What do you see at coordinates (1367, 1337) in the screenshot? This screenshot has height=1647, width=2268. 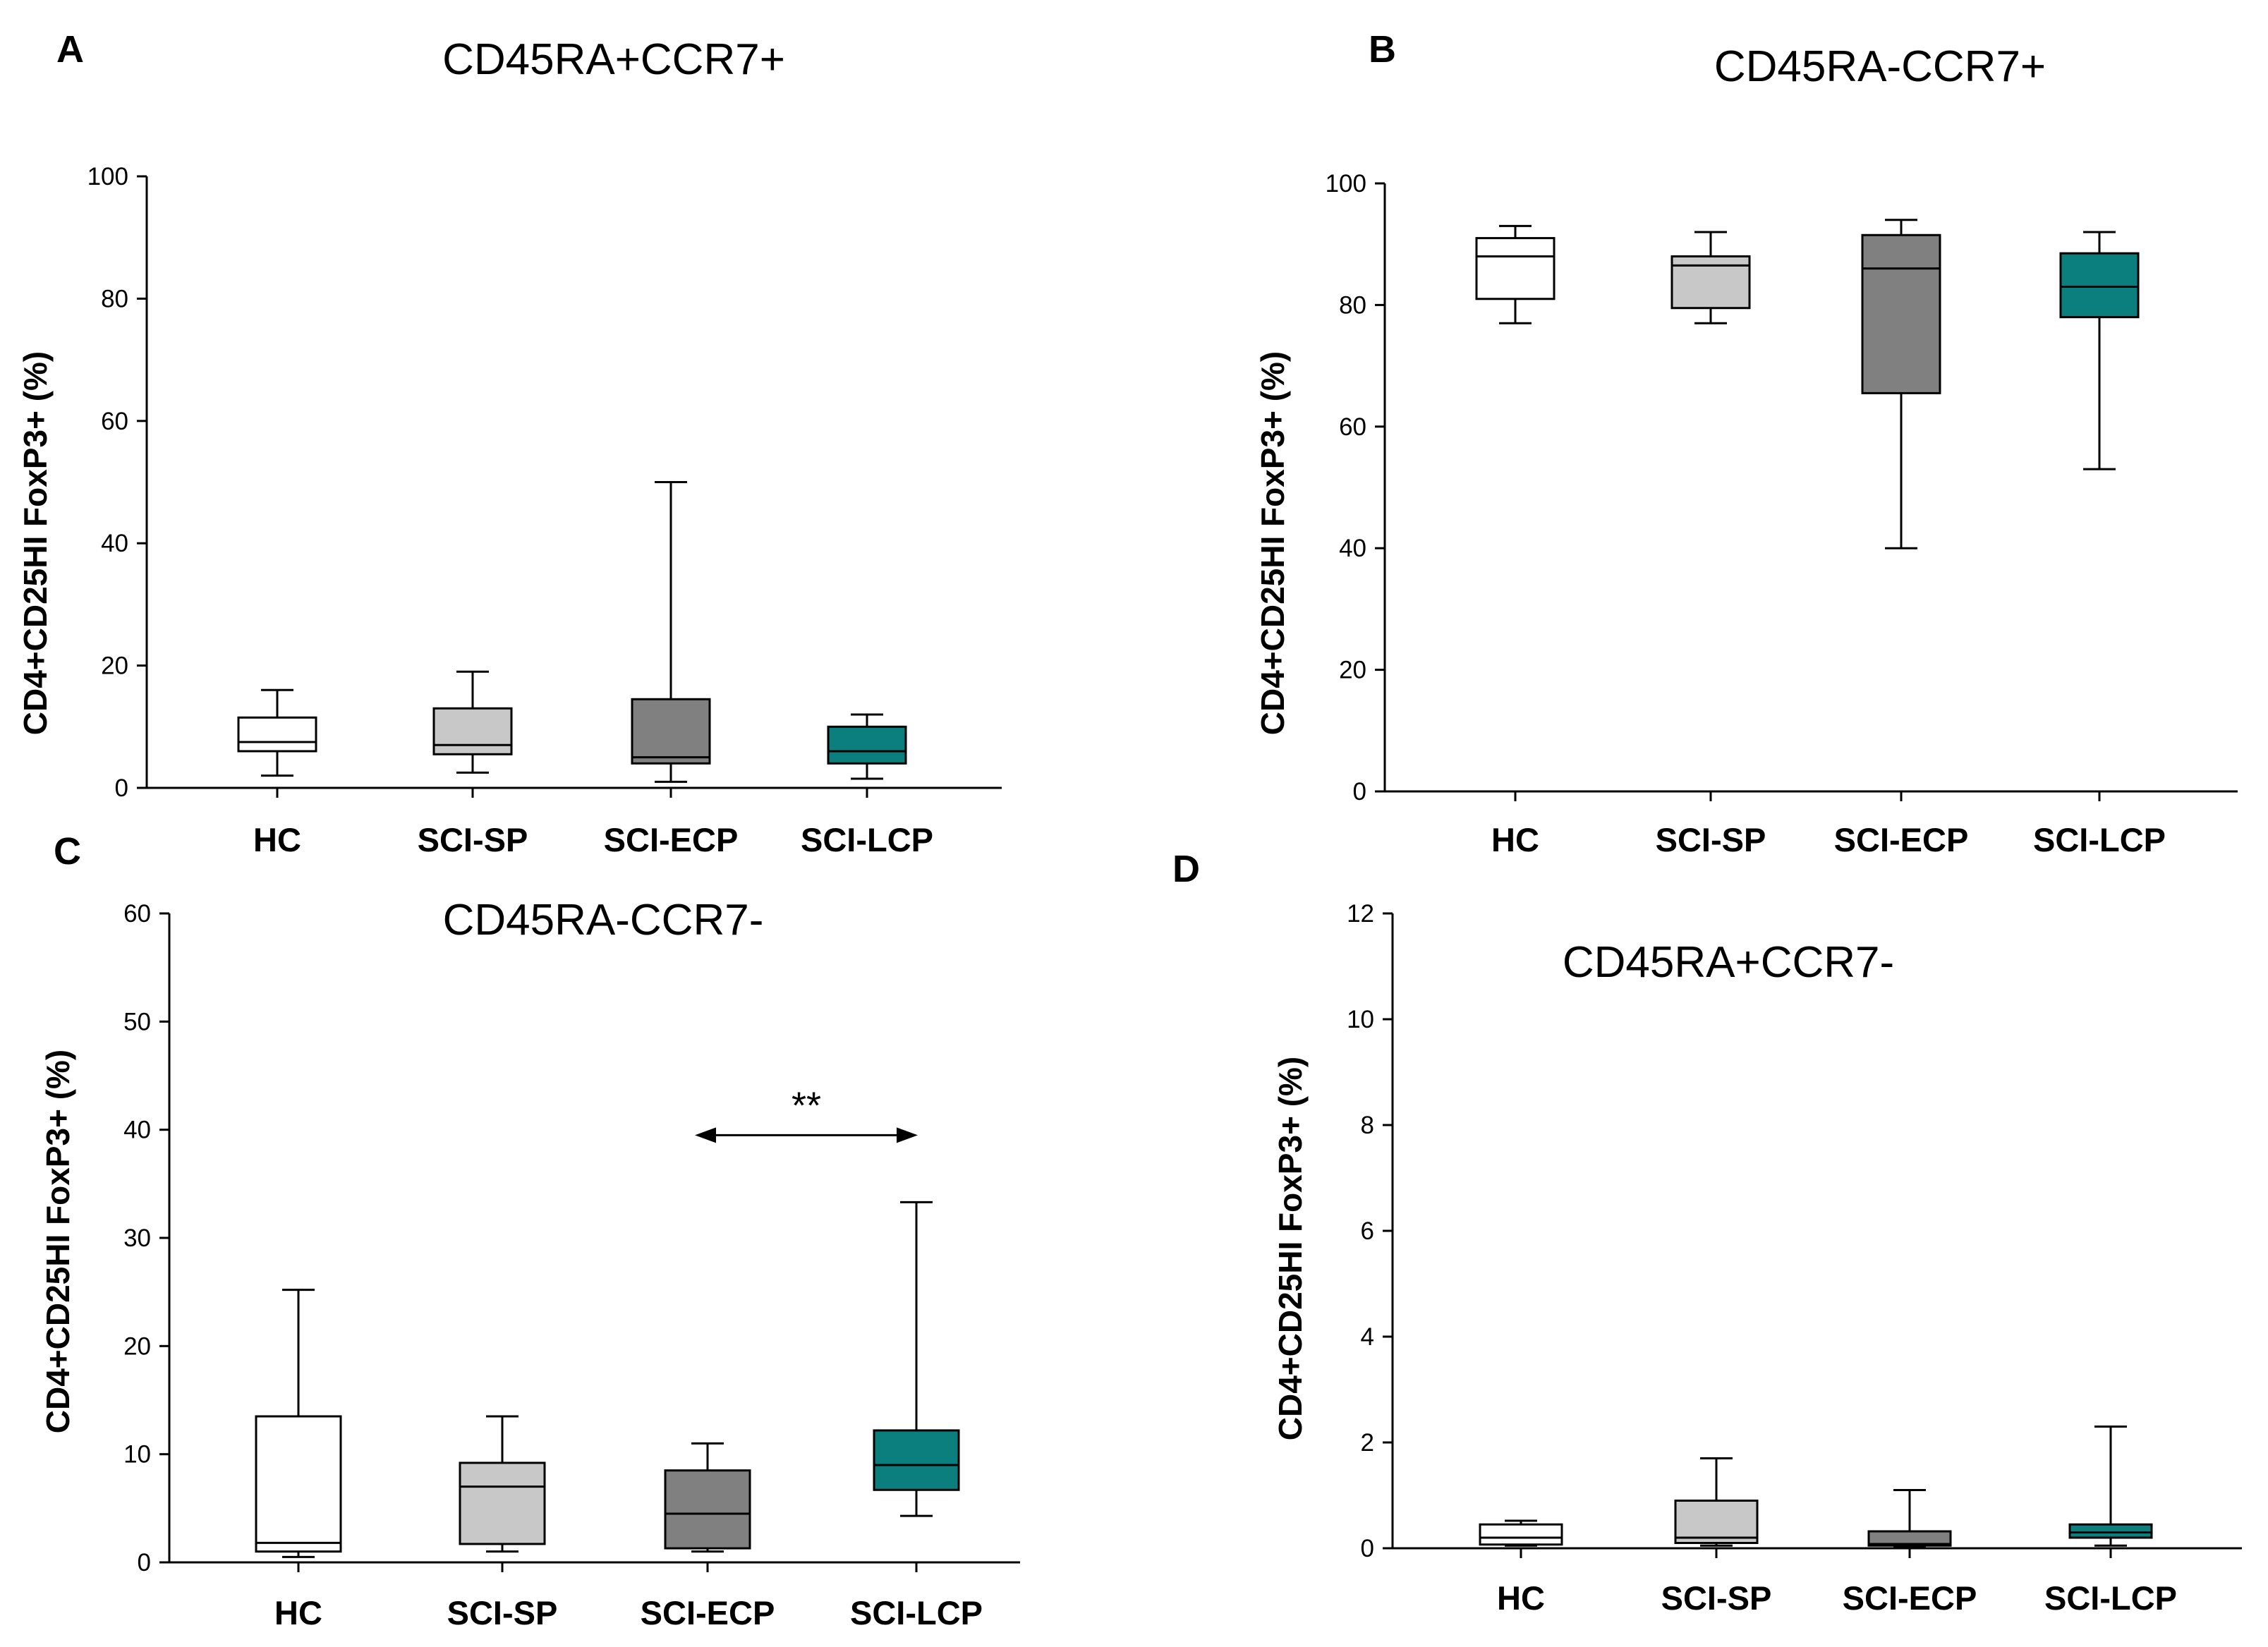 I see `y-tick-label: 4` at bounding box center [1367, 1337].